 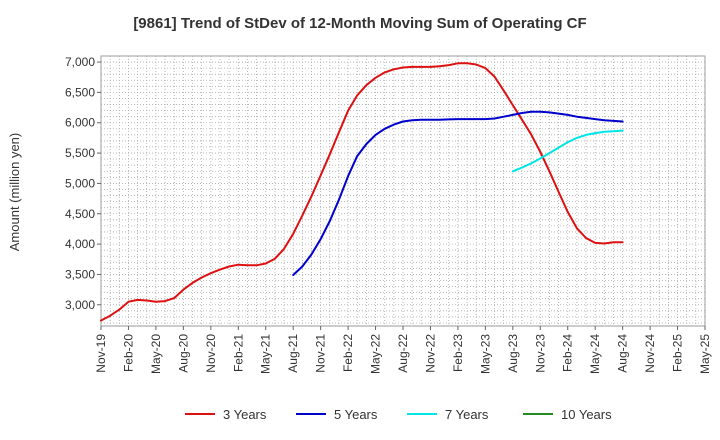 What do you see at coordinates (156, 354) in the screenshot?
I see `x-tick-label: May-20` at bounding box center [156, 354].